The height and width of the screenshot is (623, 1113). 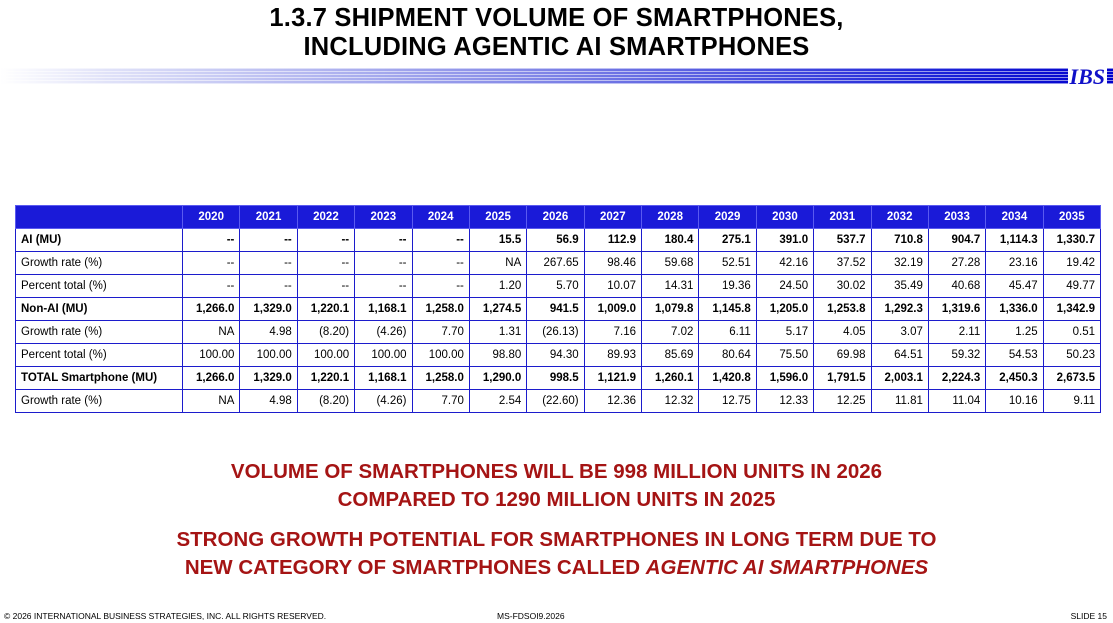 I want to click on callout-volume-line-2: COMPARED TO 1290 MILLION UNITS IN 2025, so click(x=556, y=499).